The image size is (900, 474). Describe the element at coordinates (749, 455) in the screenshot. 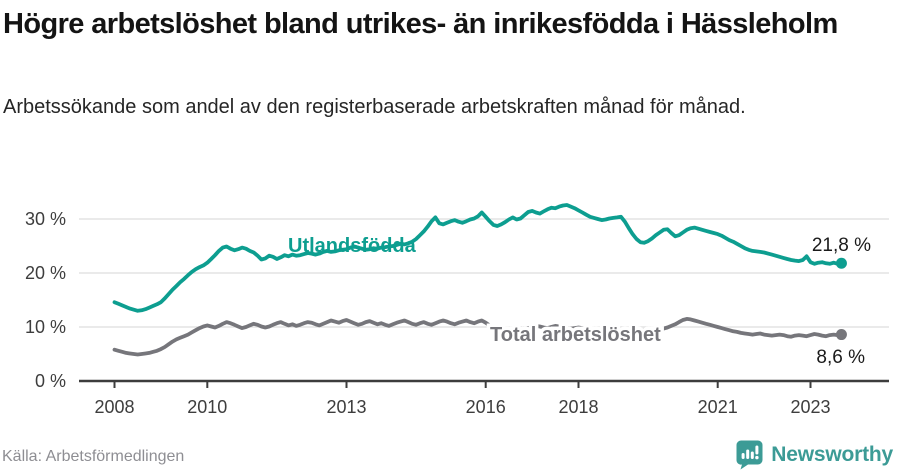

I see `newsworthy-logo-icon` at that location.